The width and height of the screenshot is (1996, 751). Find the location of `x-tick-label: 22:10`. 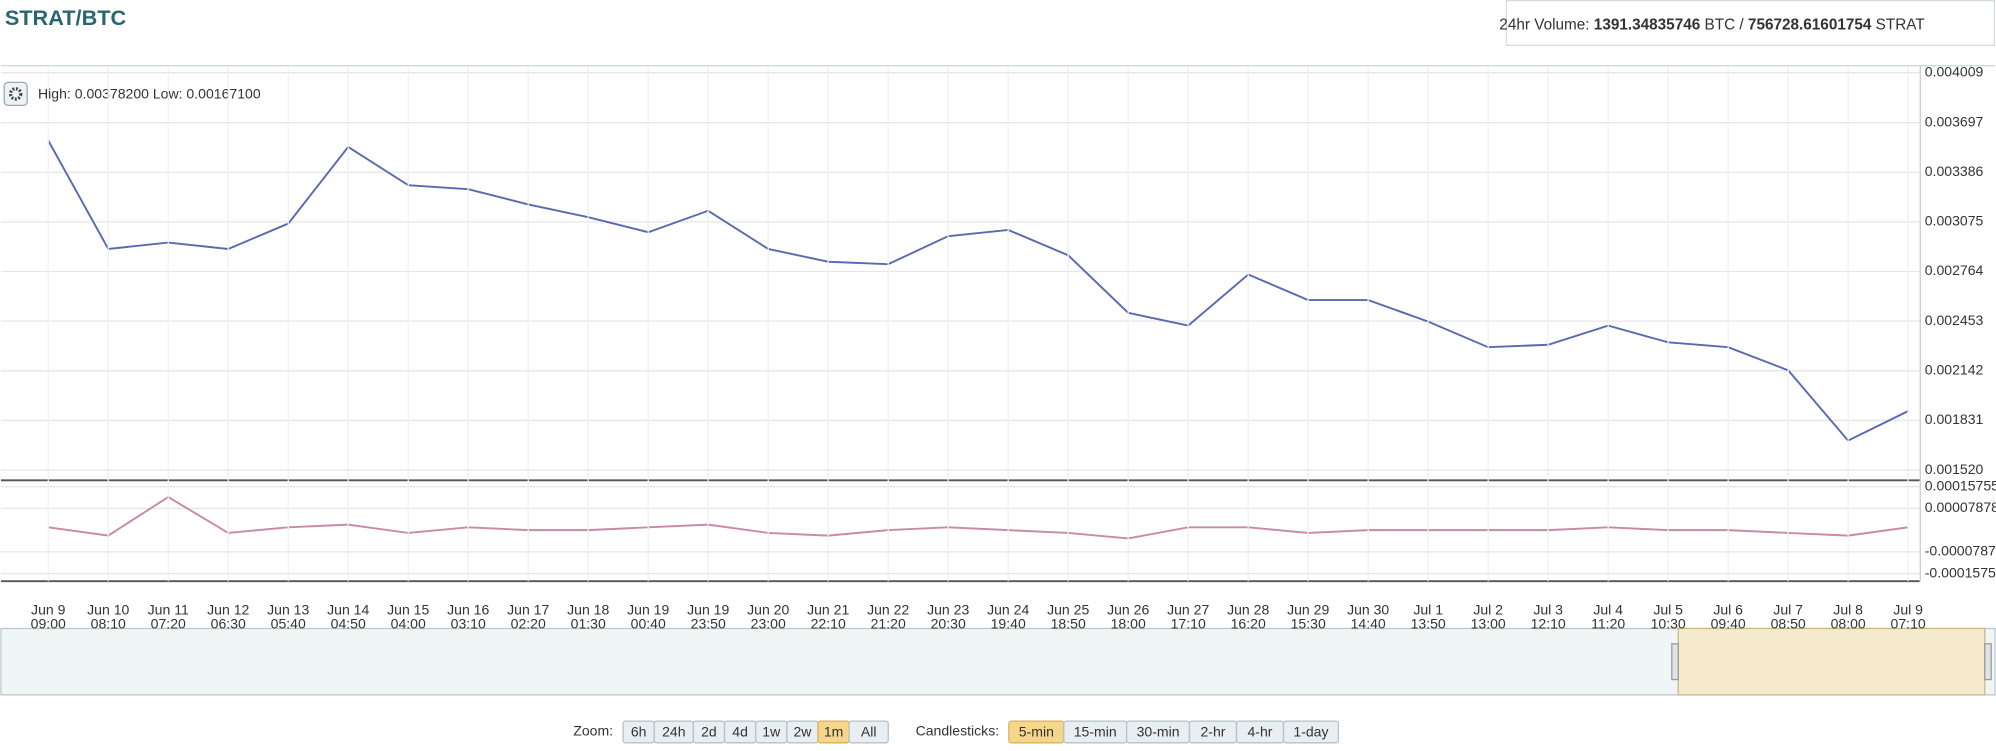

x-tick-label: 22:10 is located at coordinates (828, 623).